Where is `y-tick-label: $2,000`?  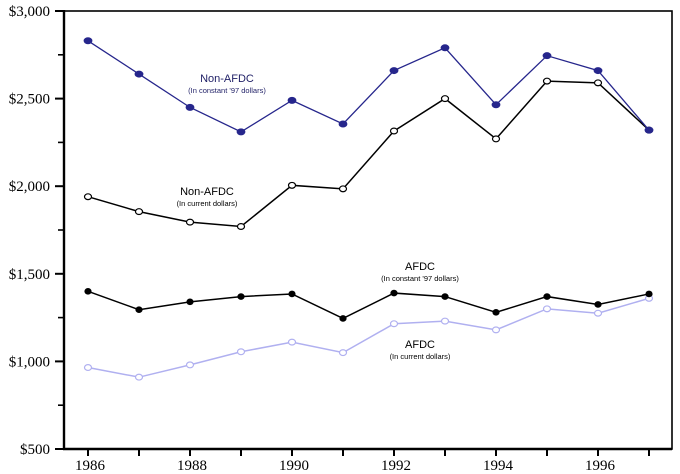
y-tick-label: $2,000 is located at coordinates (29, 187).